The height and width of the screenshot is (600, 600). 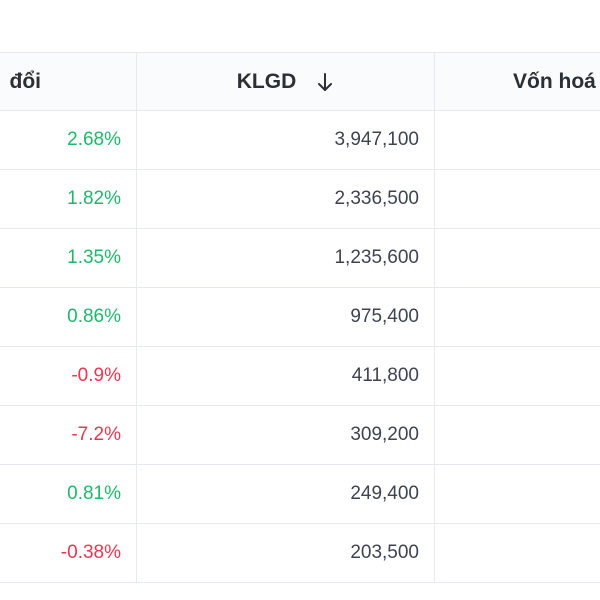 I want to click on table-row: -0.9% 411,800, so click(x=300, y=376).